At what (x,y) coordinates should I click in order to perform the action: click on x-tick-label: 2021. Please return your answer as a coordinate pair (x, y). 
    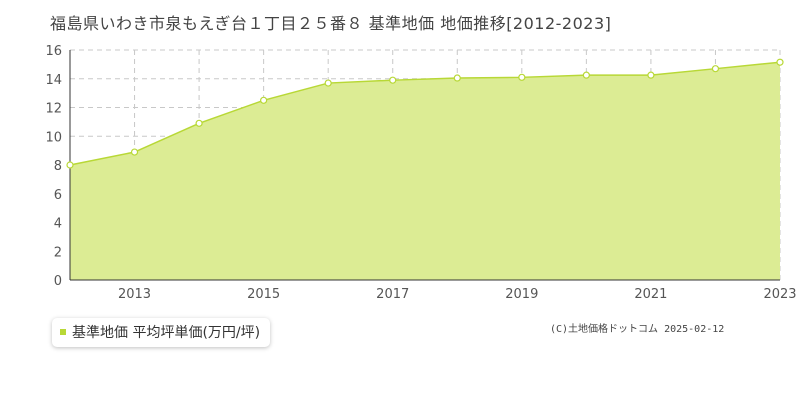
    Looking at the image, I should click on (650, 294).